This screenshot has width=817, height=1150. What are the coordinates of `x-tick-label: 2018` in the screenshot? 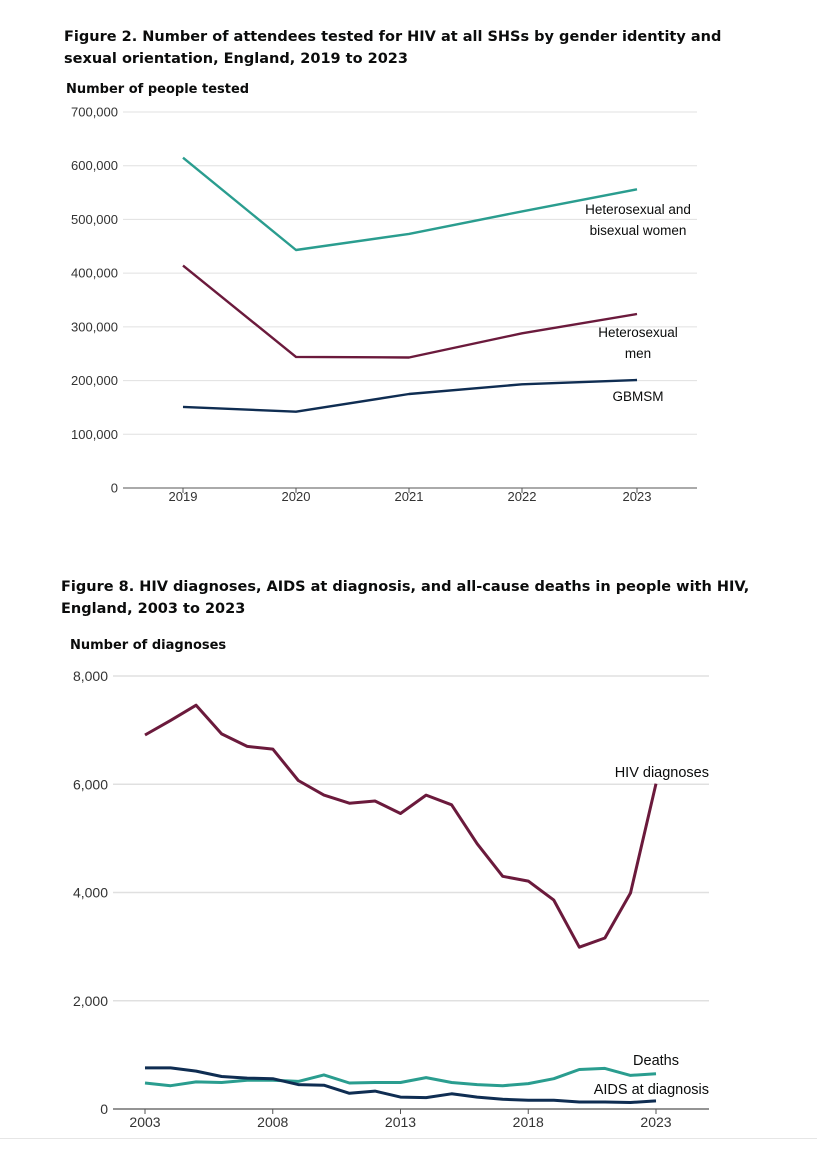 It's located at (528, 1122).